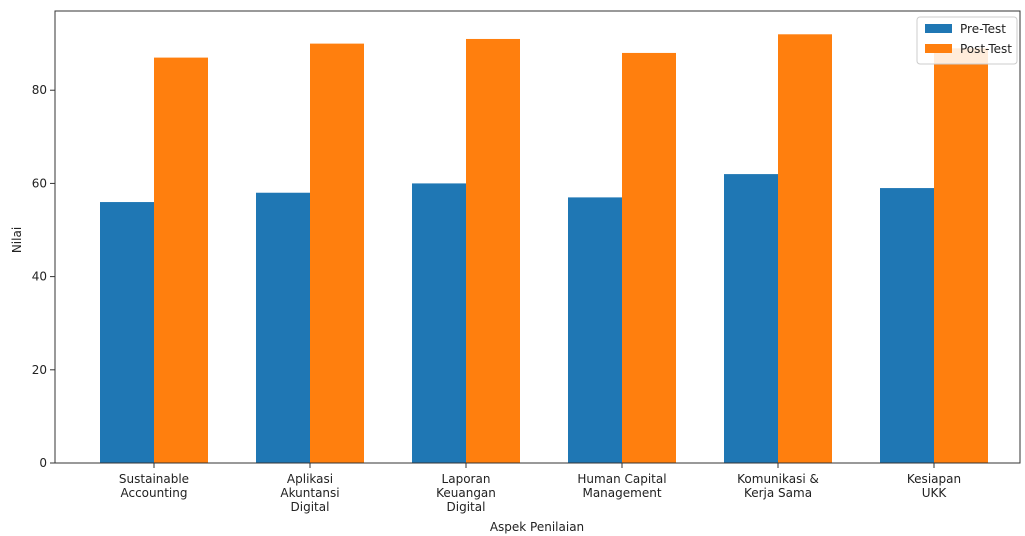 The height and width of the screenshot is (536, 1025). What do you see at coordinates (17, 240) in the screenshot?
I see `y-axis-label: Nilai` at bounding box center [17, 240].